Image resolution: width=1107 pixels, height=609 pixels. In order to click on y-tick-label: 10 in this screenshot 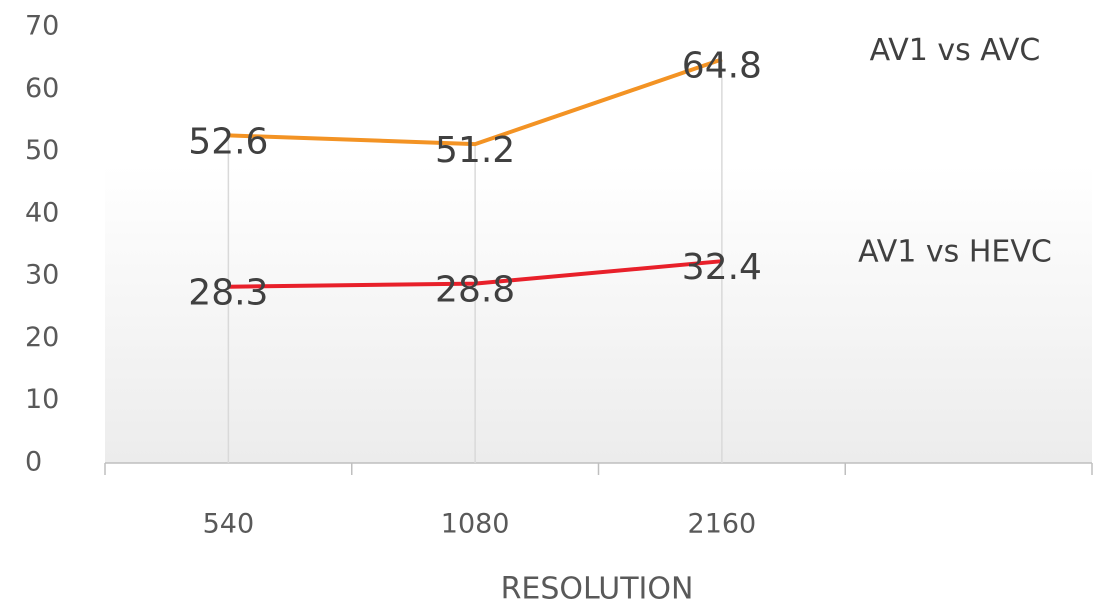, I will do `click(42, 399)`.